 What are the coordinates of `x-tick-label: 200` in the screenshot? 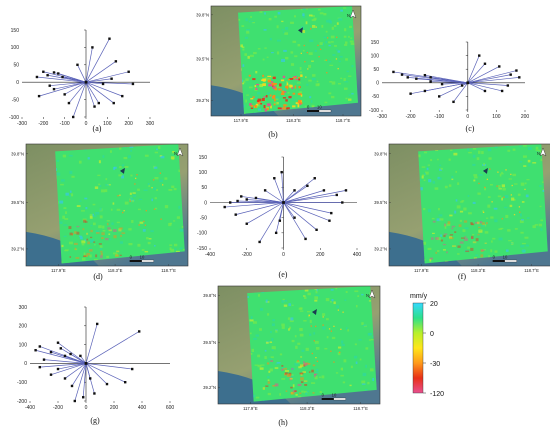 It's located at (128, 124).